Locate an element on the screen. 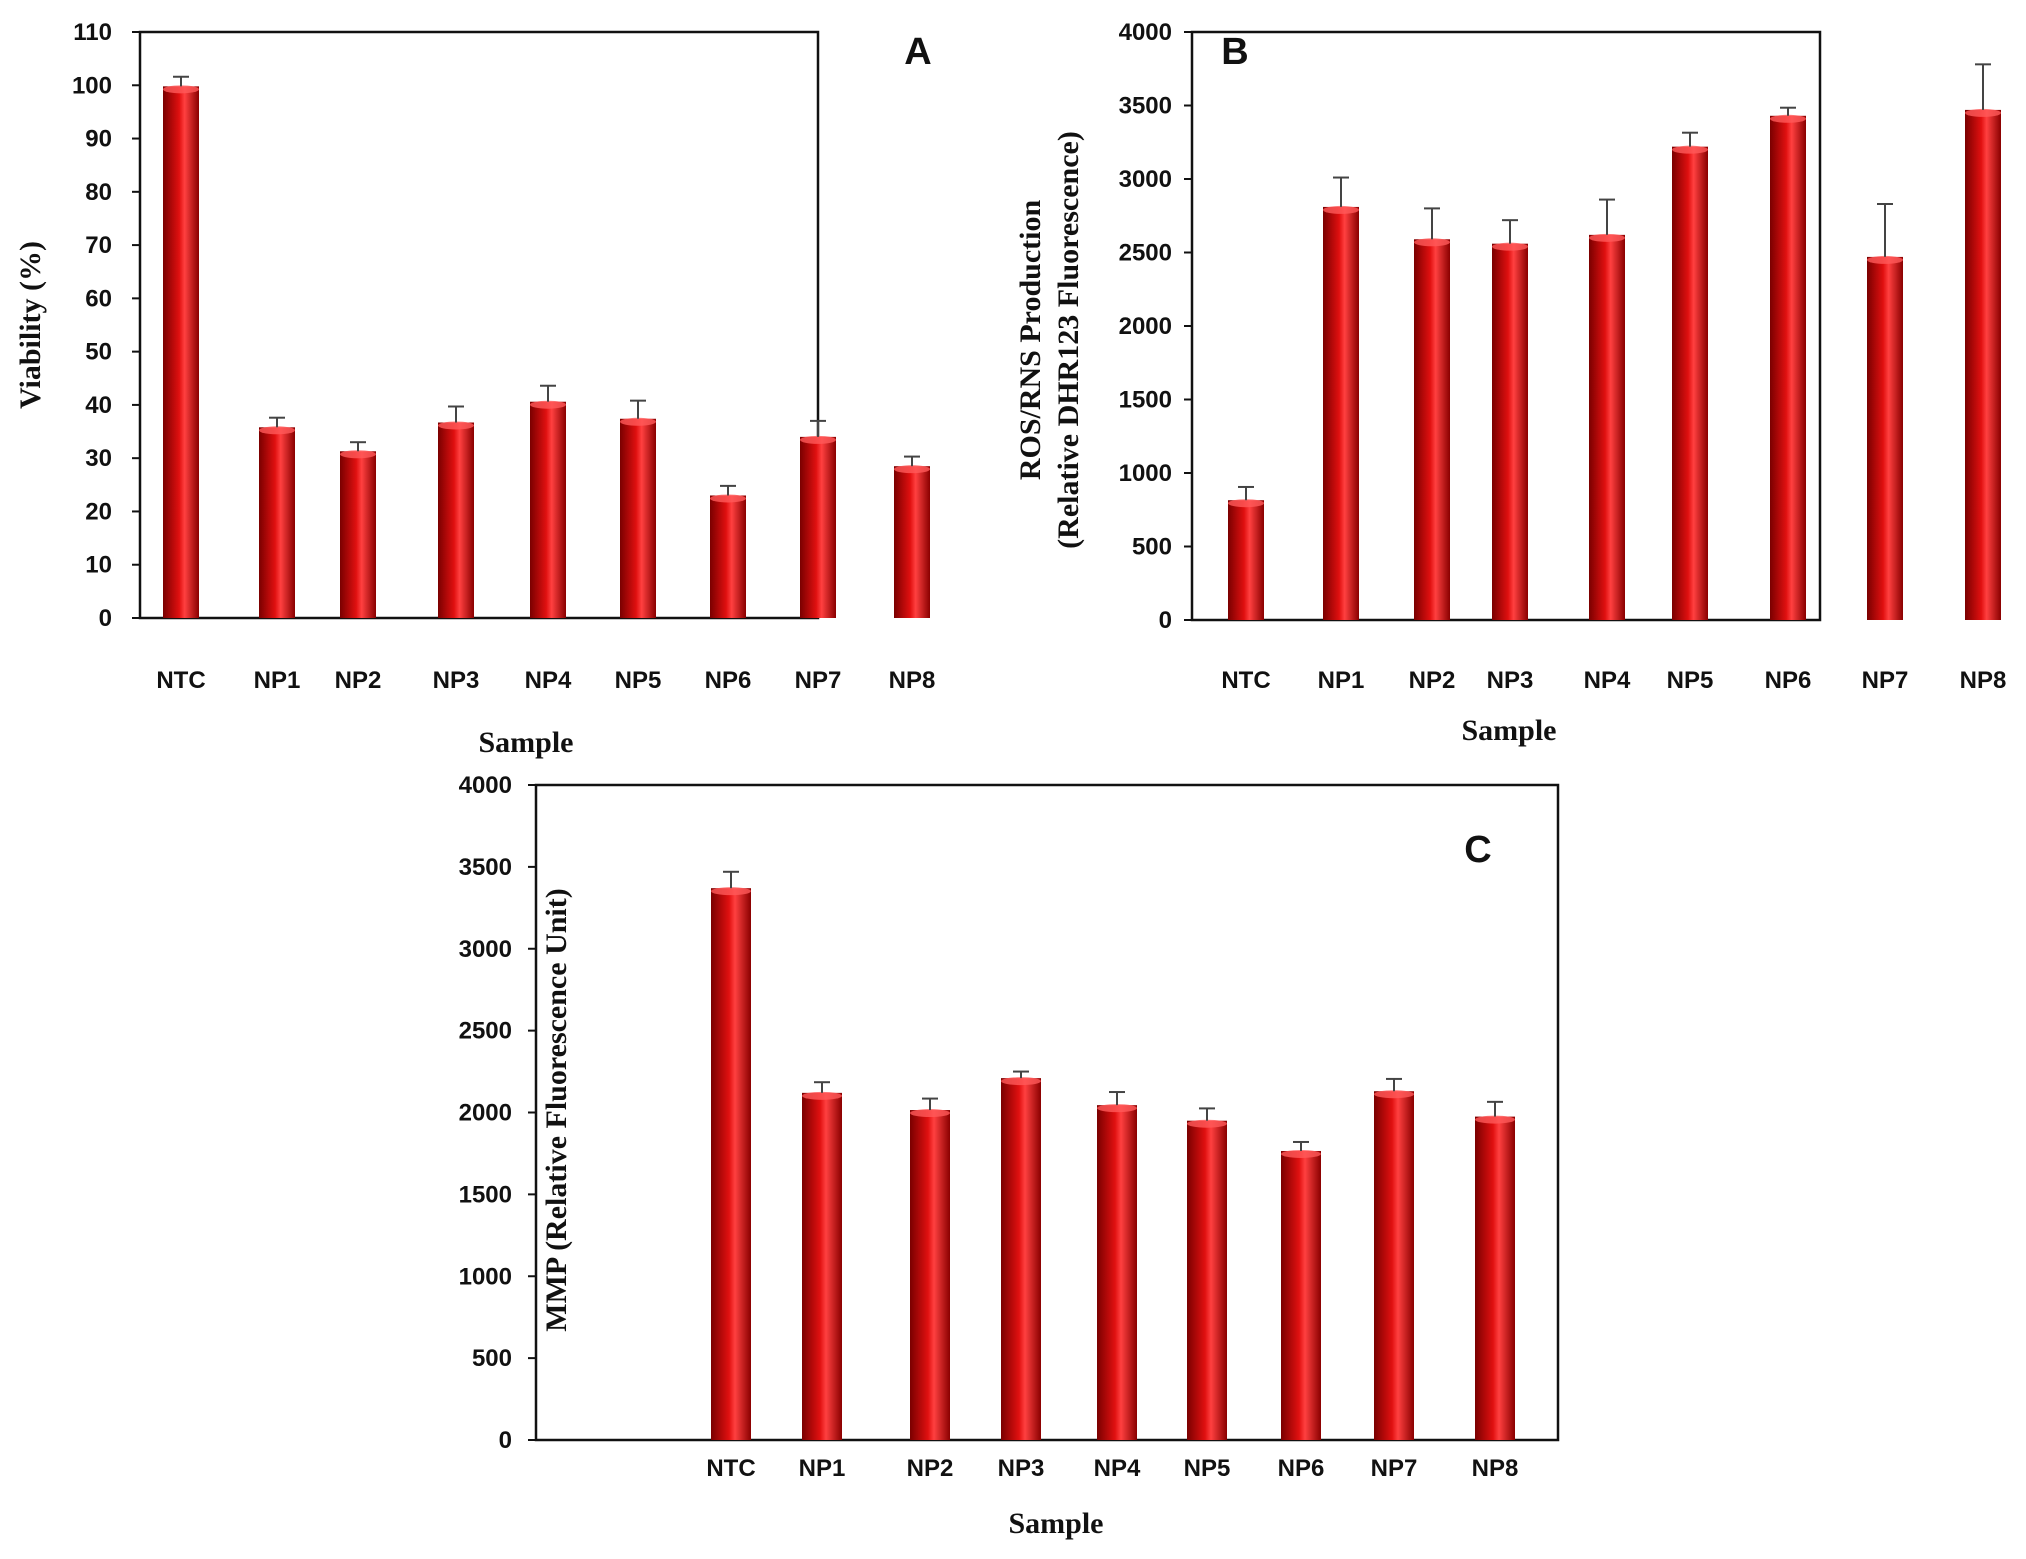 The height and width of the screenshot is (1559, 2026). y-axis-title: MMP (Relative Fluorescence Unit) is located at coordinates (556, 1109).